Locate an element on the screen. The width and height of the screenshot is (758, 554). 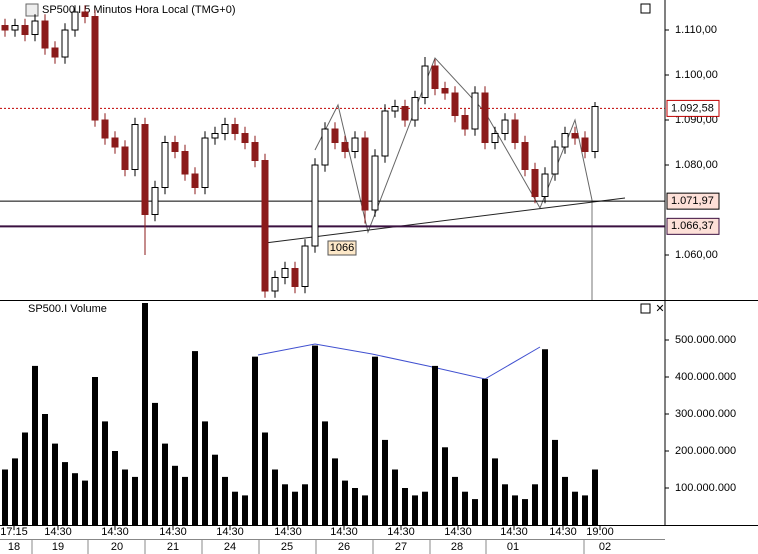
day-label: 24 is located at coordinates (230, 547).